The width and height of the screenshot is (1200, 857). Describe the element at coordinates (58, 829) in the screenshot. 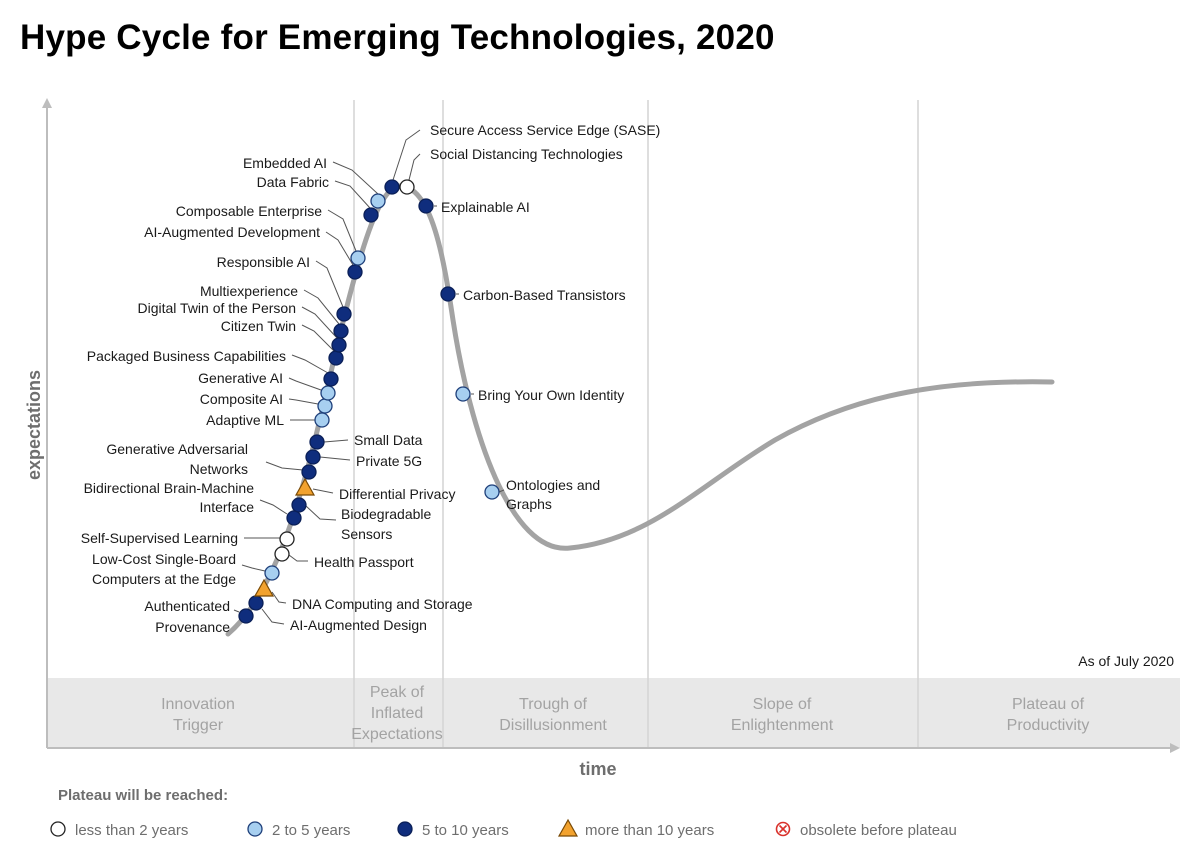

I see `legend-marker-lt2` at that location.